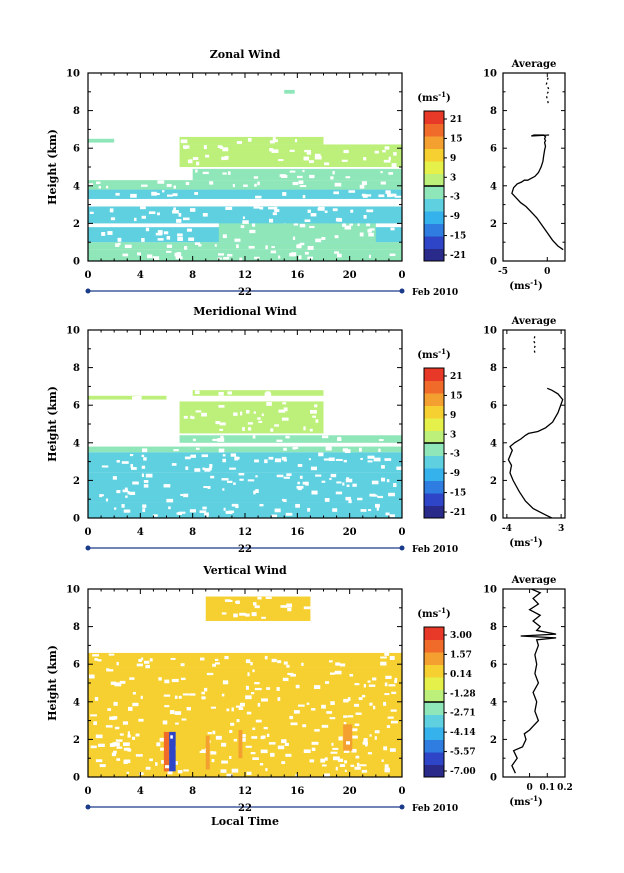 This screenshot has height=873, width=624. I want to click on x-tick-label: 4, so click(140, 791).